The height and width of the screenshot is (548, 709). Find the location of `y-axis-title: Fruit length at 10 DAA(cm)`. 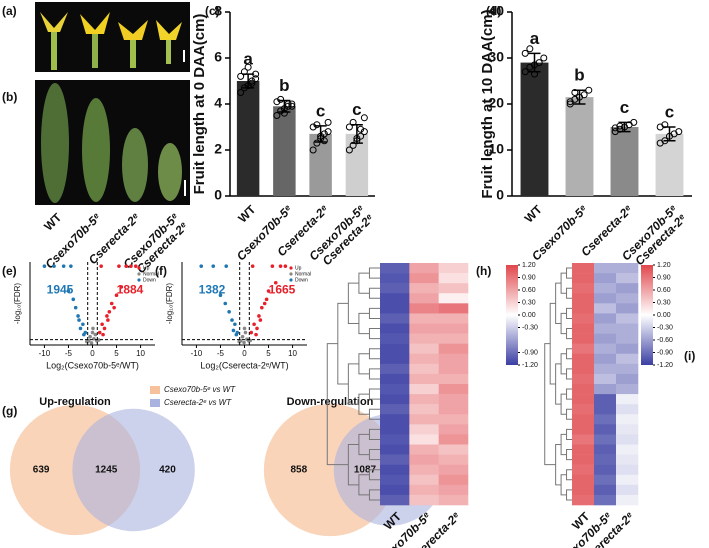

y-axis-title: Fruit length at 10 DAA(cm) is located at coordinates (487, 103).